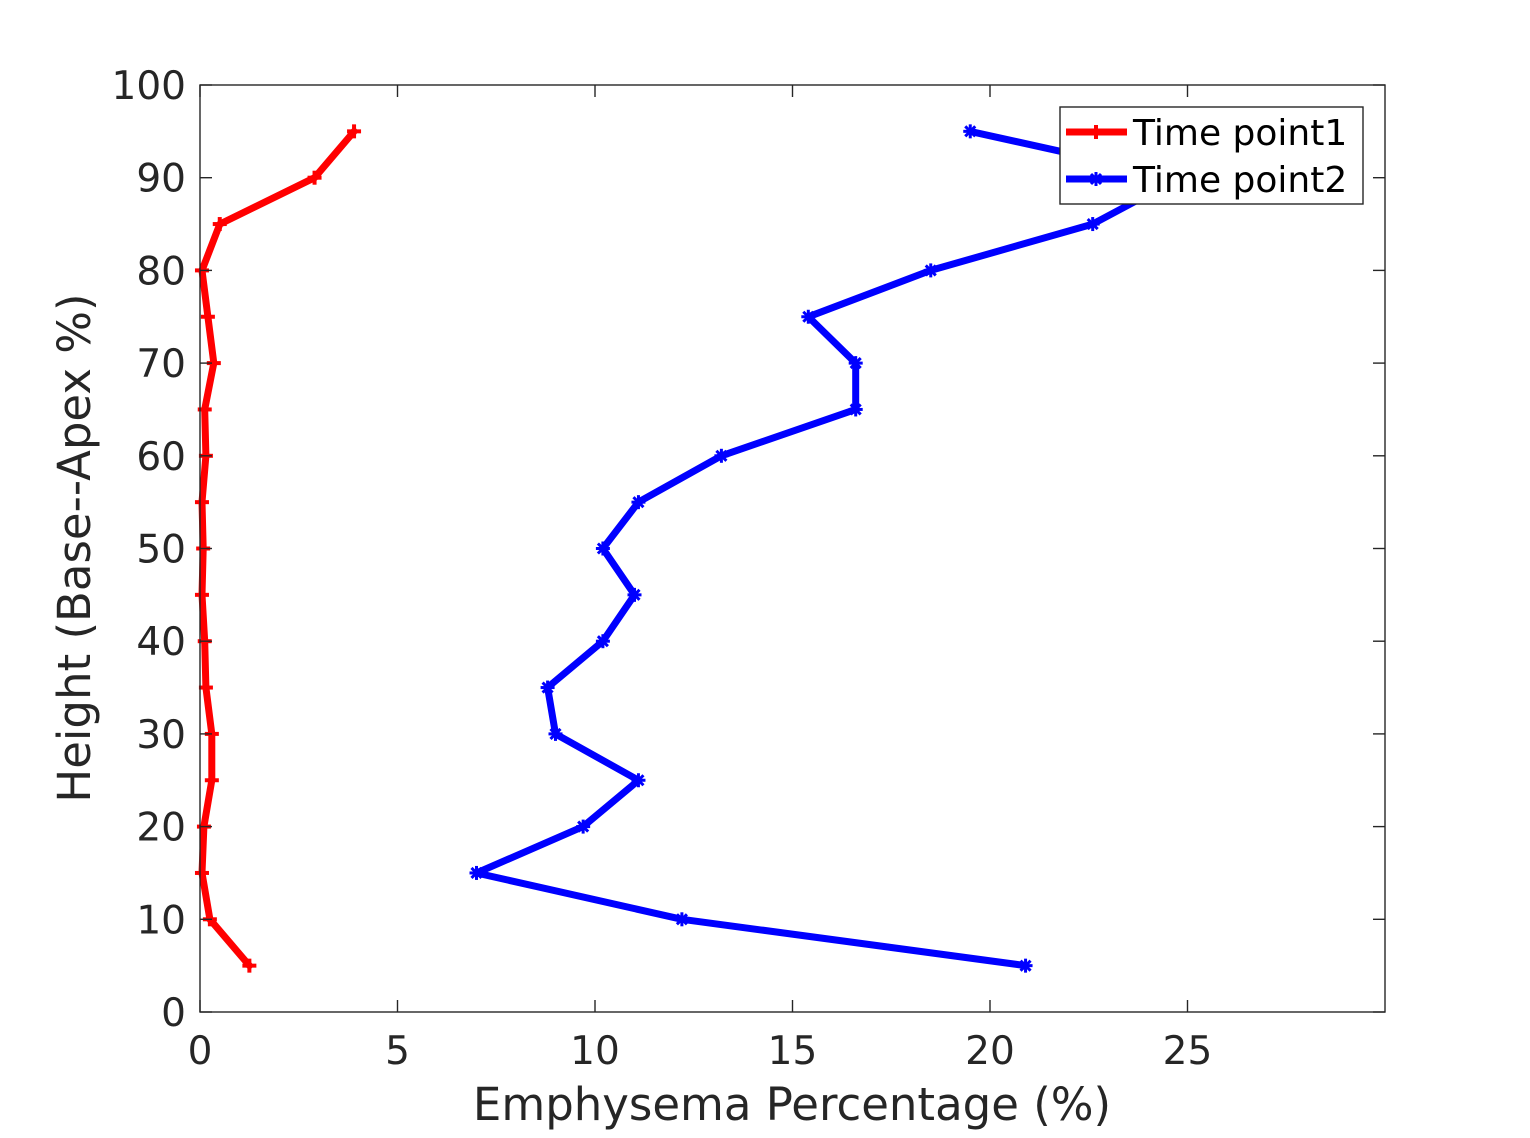 This screenshot has height=1138, width=1530. I want to click on legend-entries: Time point1 Time point2, so click(1206, 157).